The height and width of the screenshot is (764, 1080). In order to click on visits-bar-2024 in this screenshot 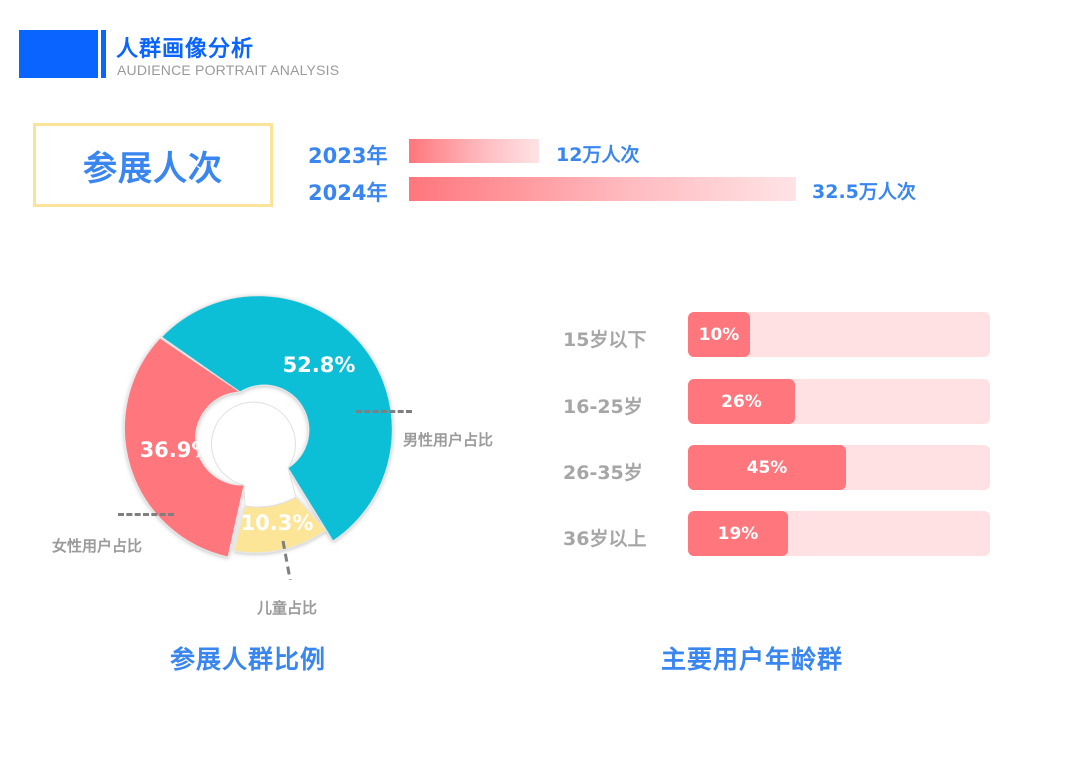, I will do `click(602, 189)`.